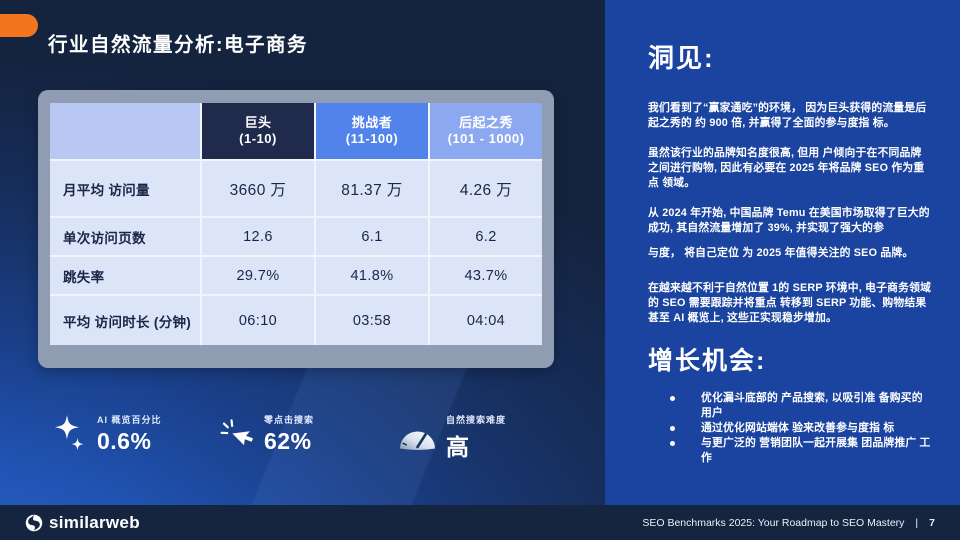 The width and height of the screenshot is (960, 540). Describe the element at coordinates (125, 131) in the screenshot. I see `table-corner-cell` at that location.